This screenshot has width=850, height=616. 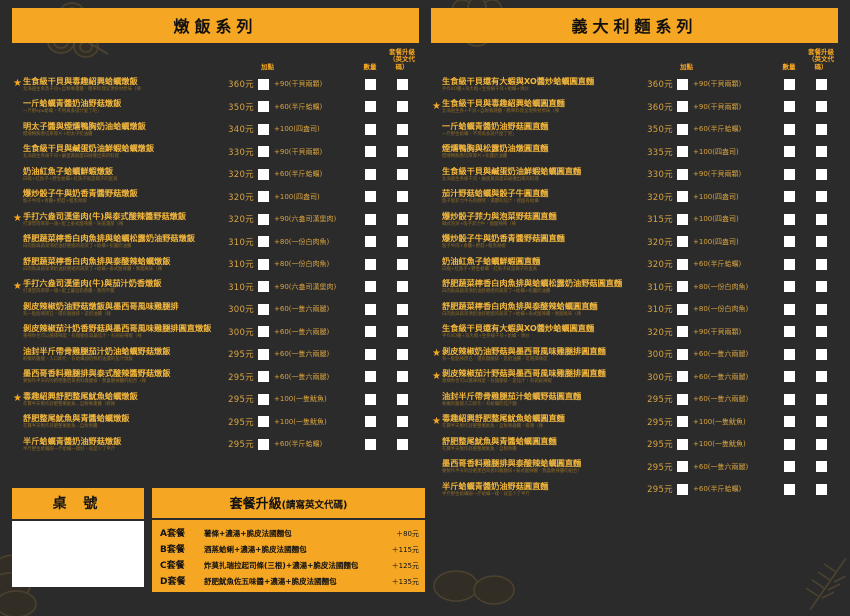 What do you see at coordinates (289, 580) in the screenshot?
I see `set-upgrade-row: D套餐 舒肥魷魚佐五味醬+濃湯+脆皮法國麵包 ＋135元` at bounding box center [289, 580].